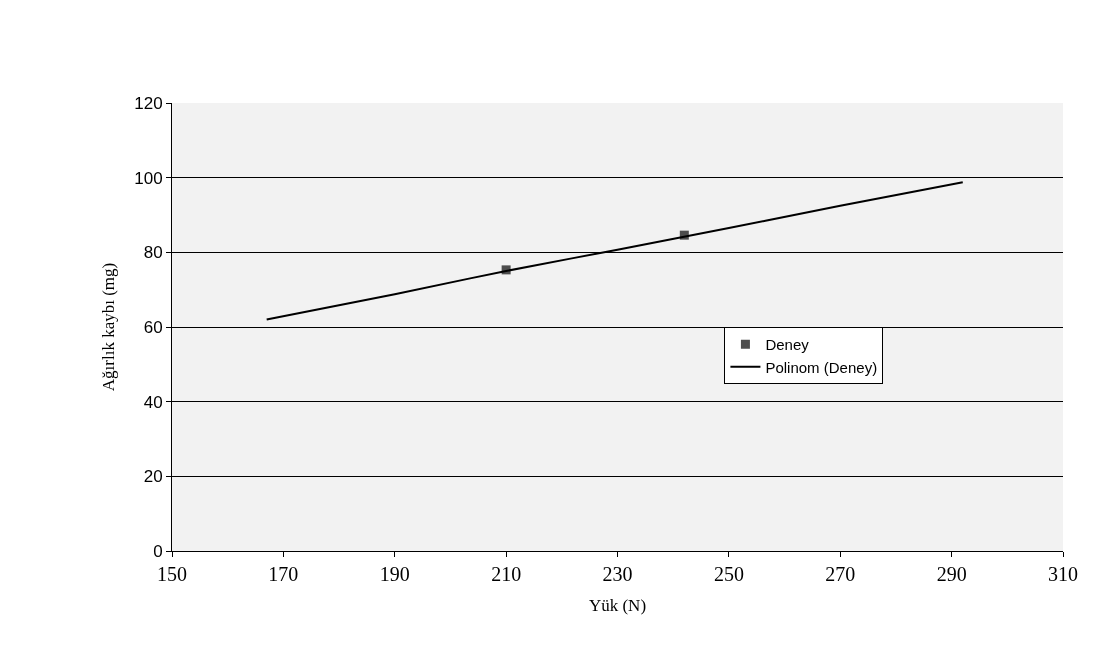 The width and height of the screenshot is (1094, 668). I want to click on y-tick-label: 100, so click(148, 178).